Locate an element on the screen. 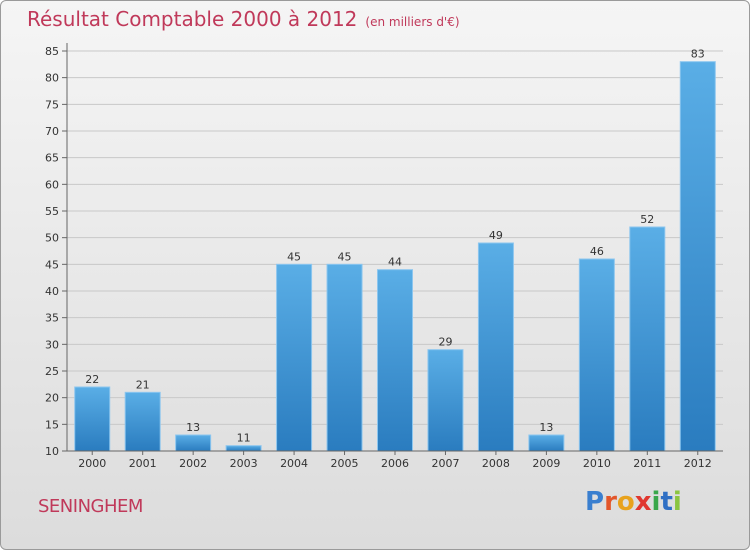  x-tick-label: 2005 is located at coordinates (345, 463).